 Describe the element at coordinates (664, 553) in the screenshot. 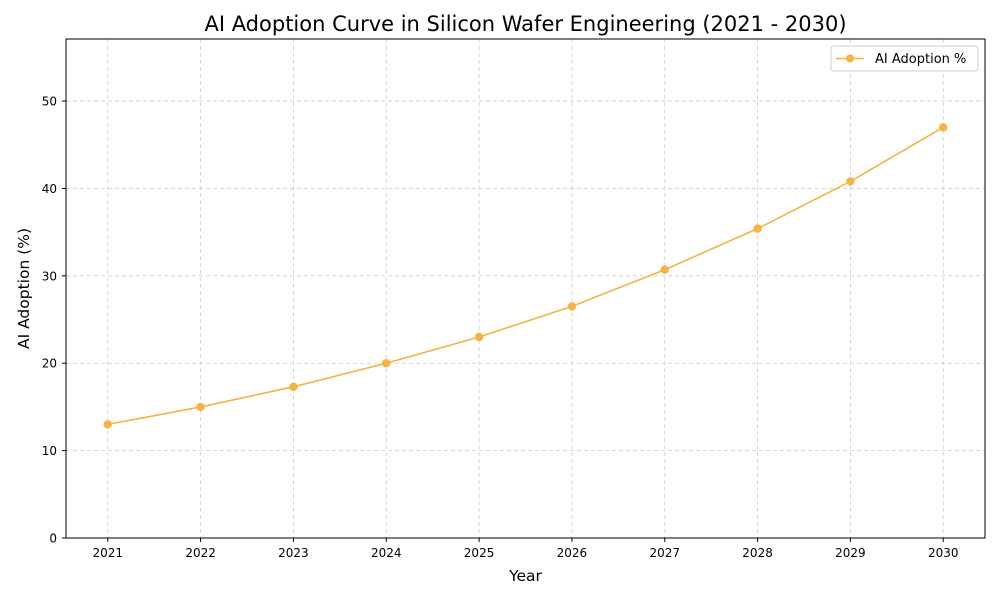

I see `x-tick-label: 2027` at that location.